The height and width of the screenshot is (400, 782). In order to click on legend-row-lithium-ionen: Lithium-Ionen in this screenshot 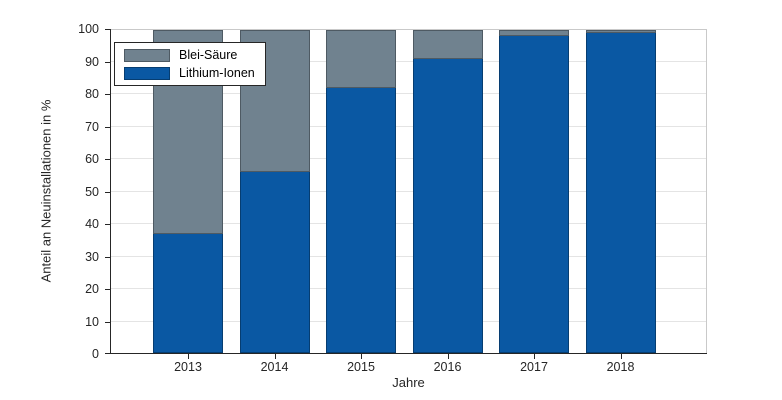, I will do `click(189, 73)`.